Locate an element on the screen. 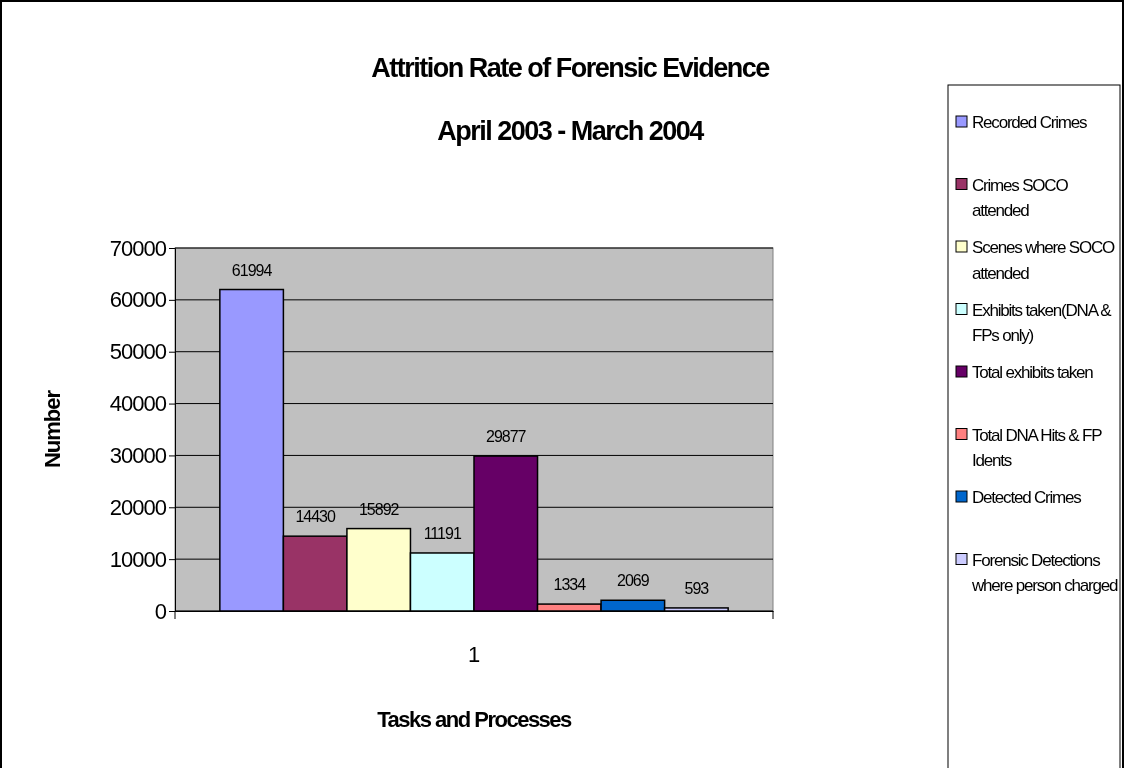  y-tick-label: 10000 is located at coordinates (138, 559).